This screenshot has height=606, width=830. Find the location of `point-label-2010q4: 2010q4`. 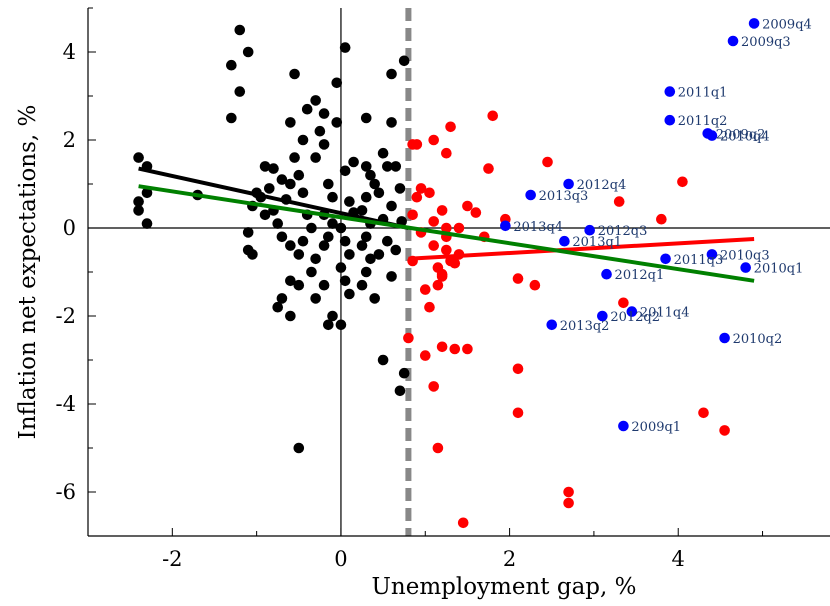

point-label-2010q4: 2010q4 is located at coordinates (745, 137).